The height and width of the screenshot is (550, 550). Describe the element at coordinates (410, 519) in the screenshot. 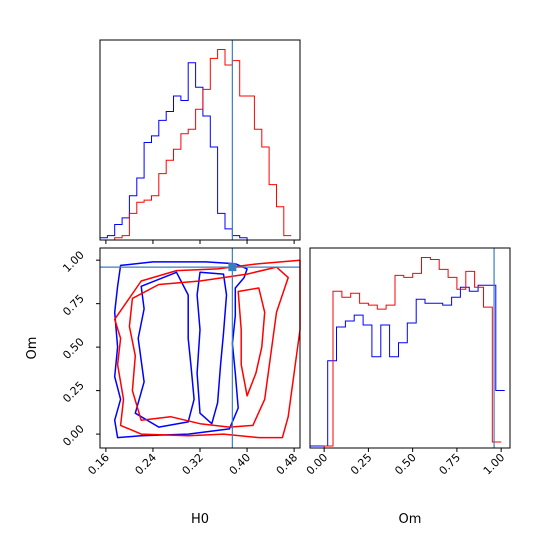

I see `x-axis-label-om: Om` at that location.